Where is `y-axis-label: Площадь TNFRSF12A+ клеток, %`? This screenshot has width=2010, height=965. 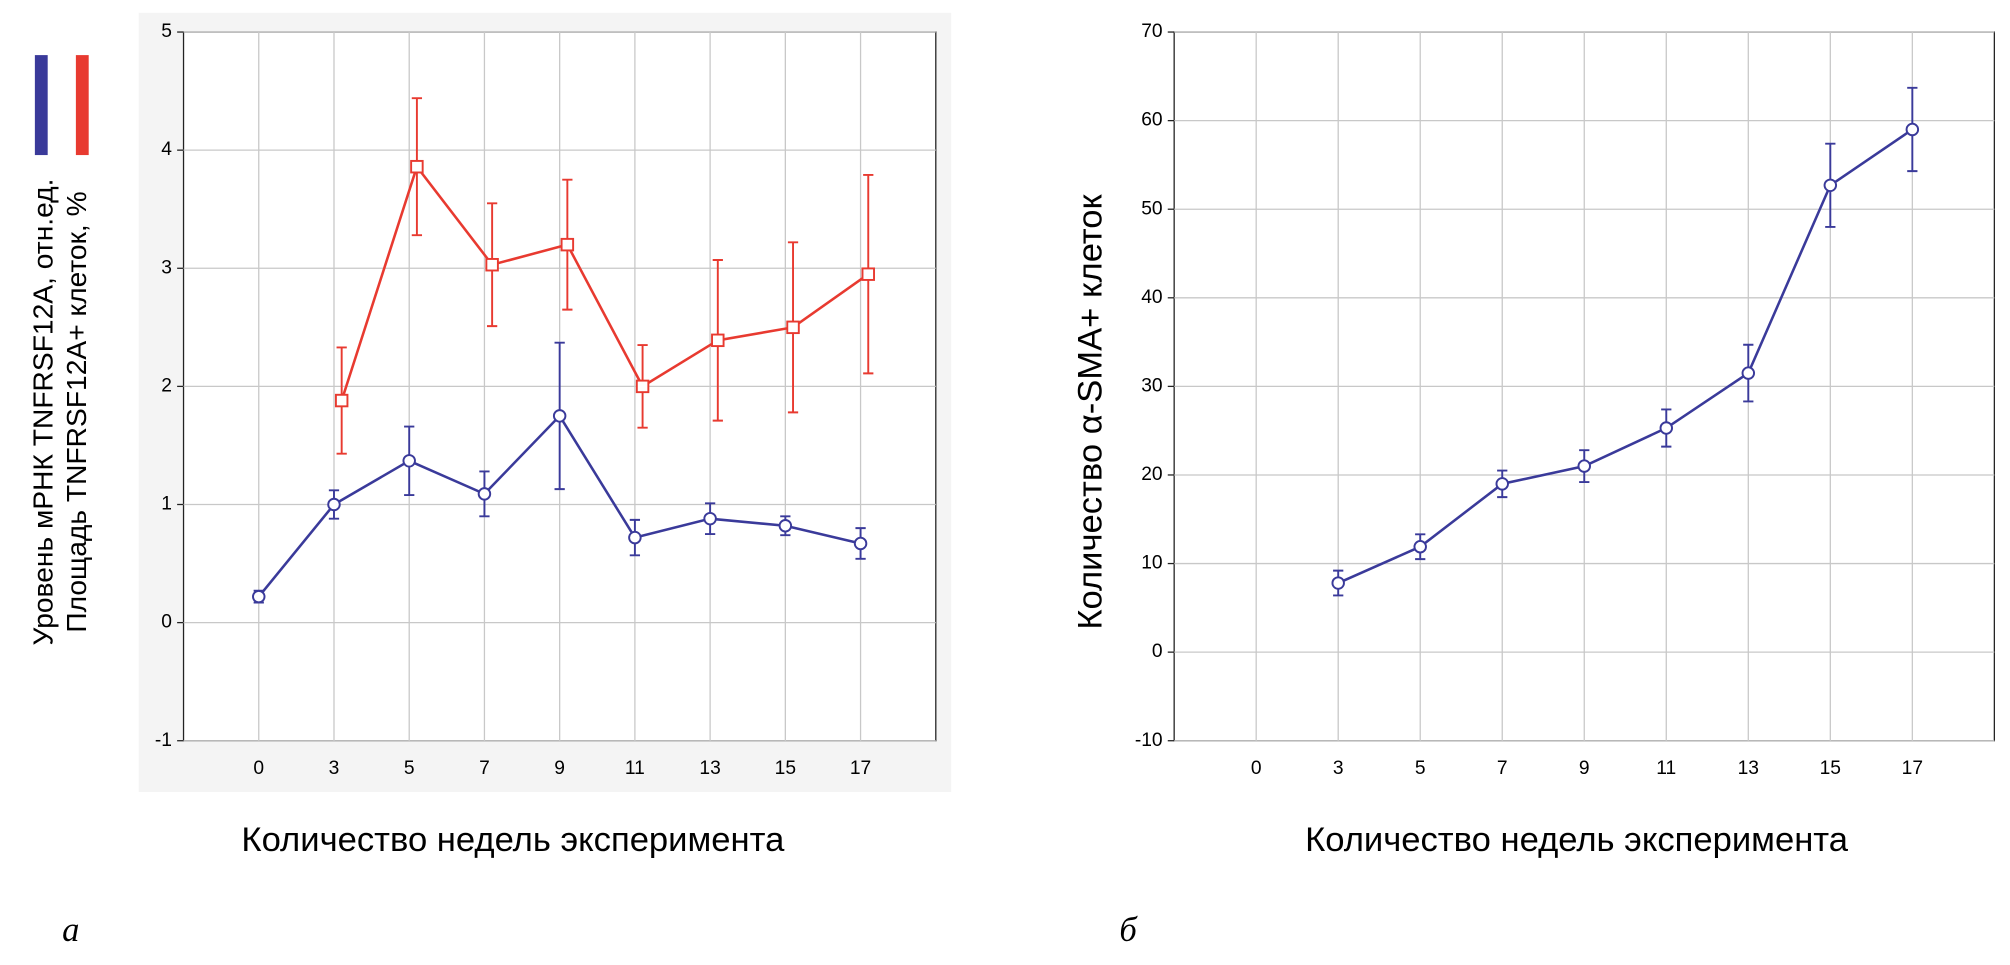
y-axis-label: Площадь TNFRSF12A+ клеток, % is located at coordinates (76, 411).